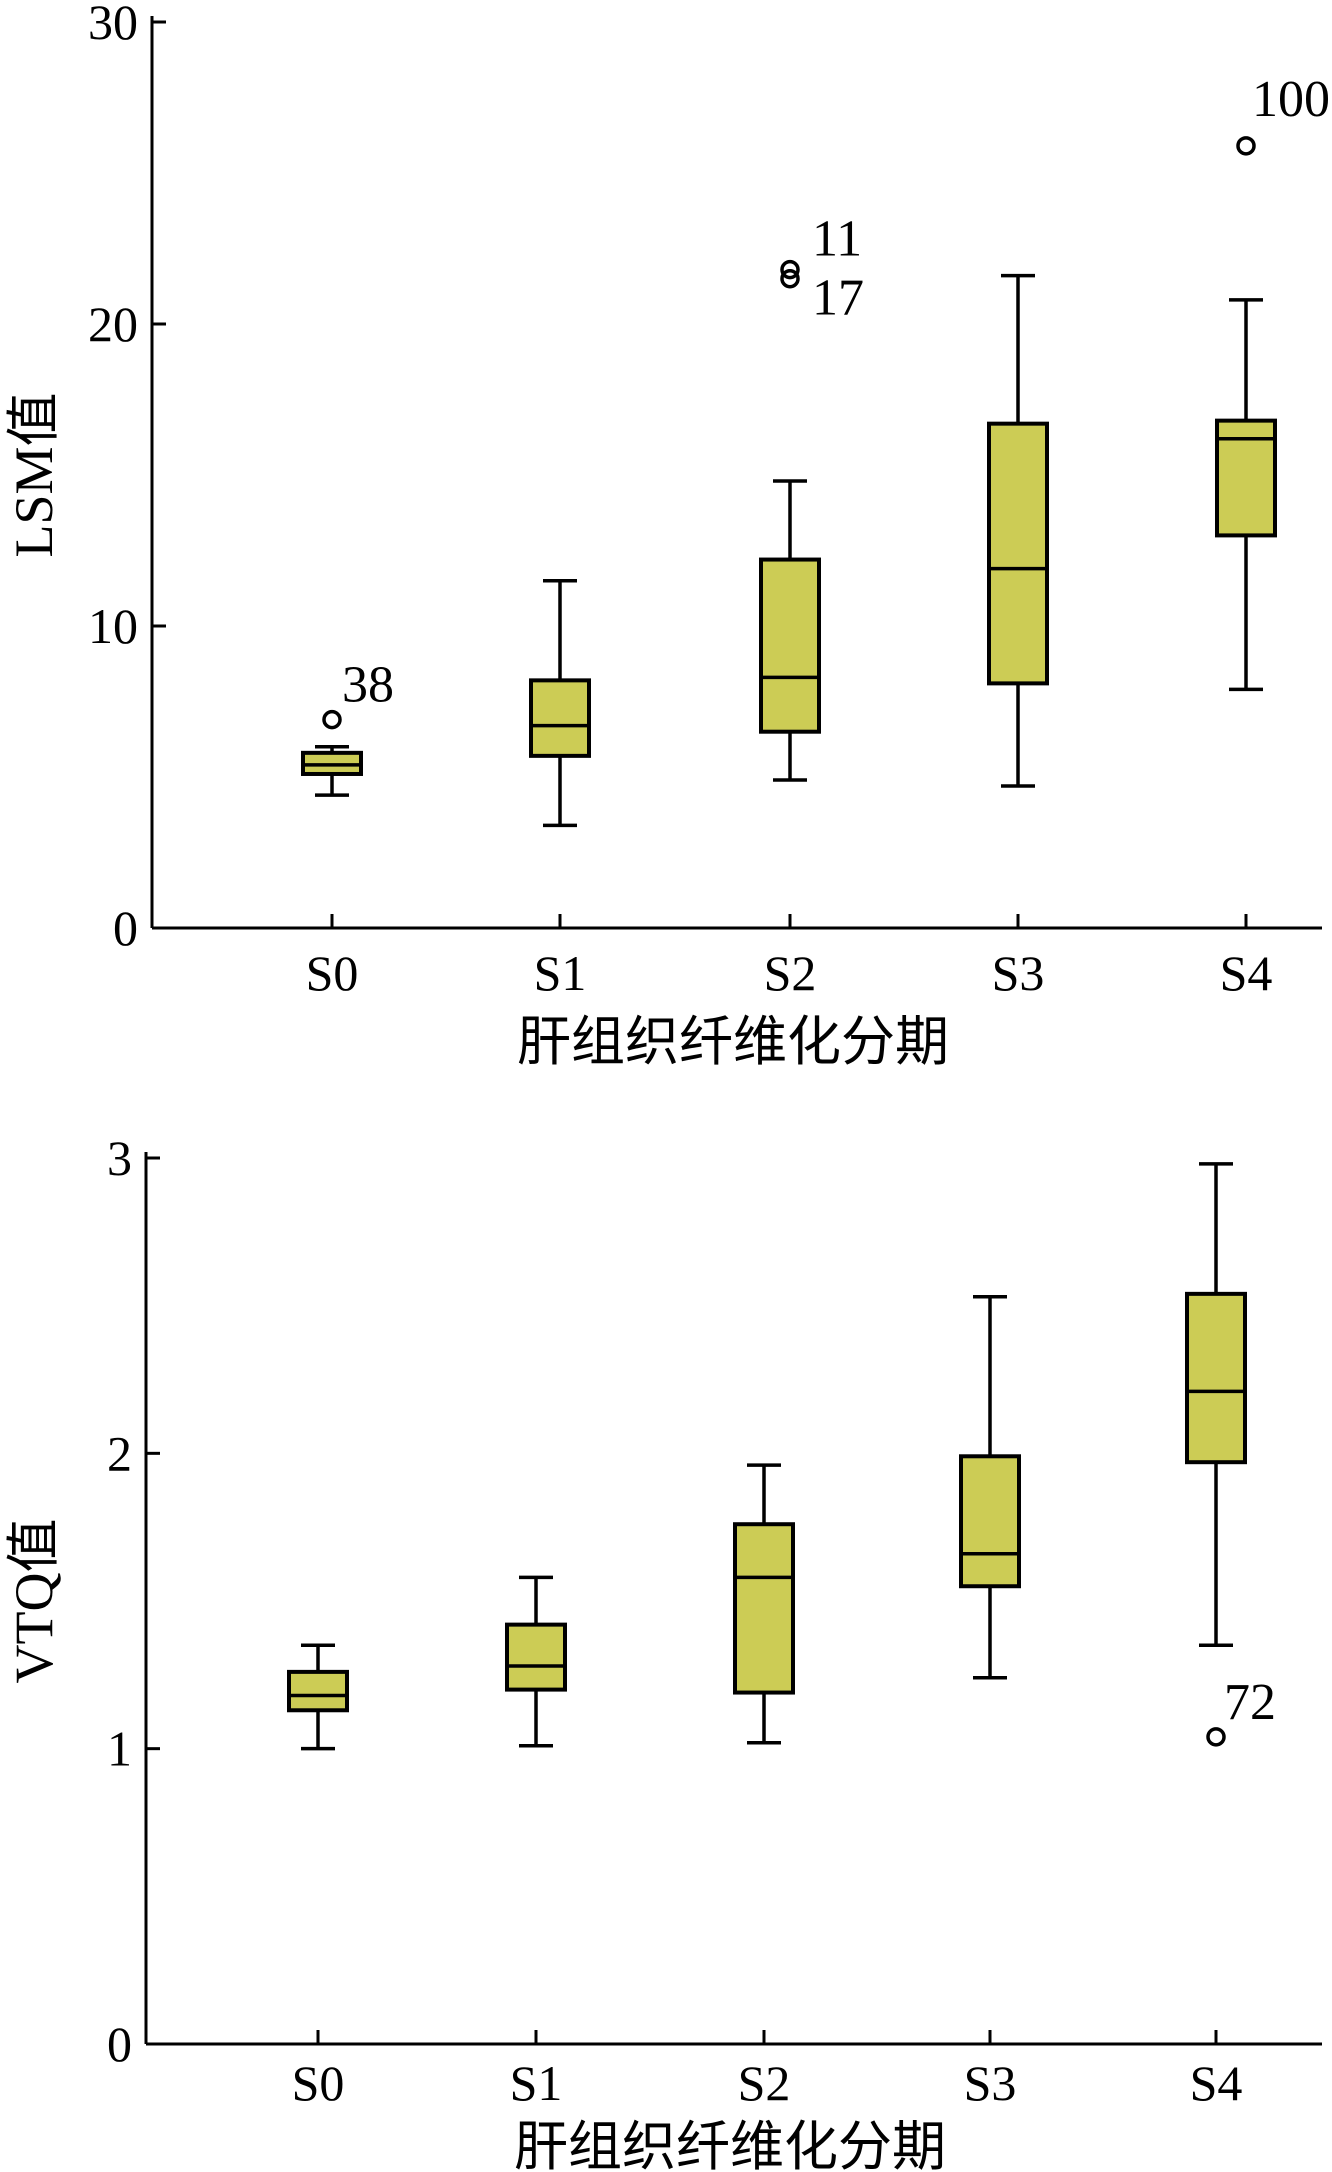  What do you see at coordinates (1250, 1702) in the screenshot?
I see `outlier-label: 72` at bounding box center [1250, 1702].